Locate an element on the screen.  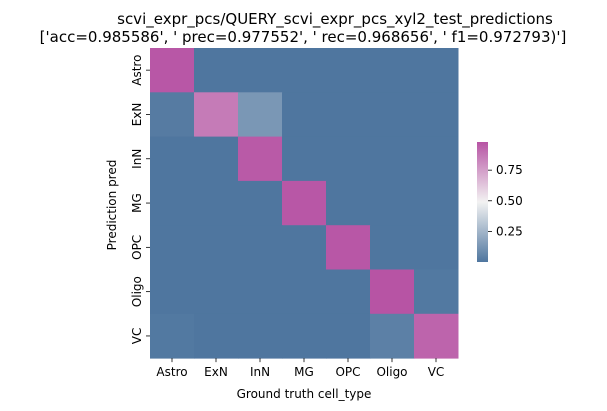
heatmap-cell-InN-Oligo is located at coordinates (392, 159).